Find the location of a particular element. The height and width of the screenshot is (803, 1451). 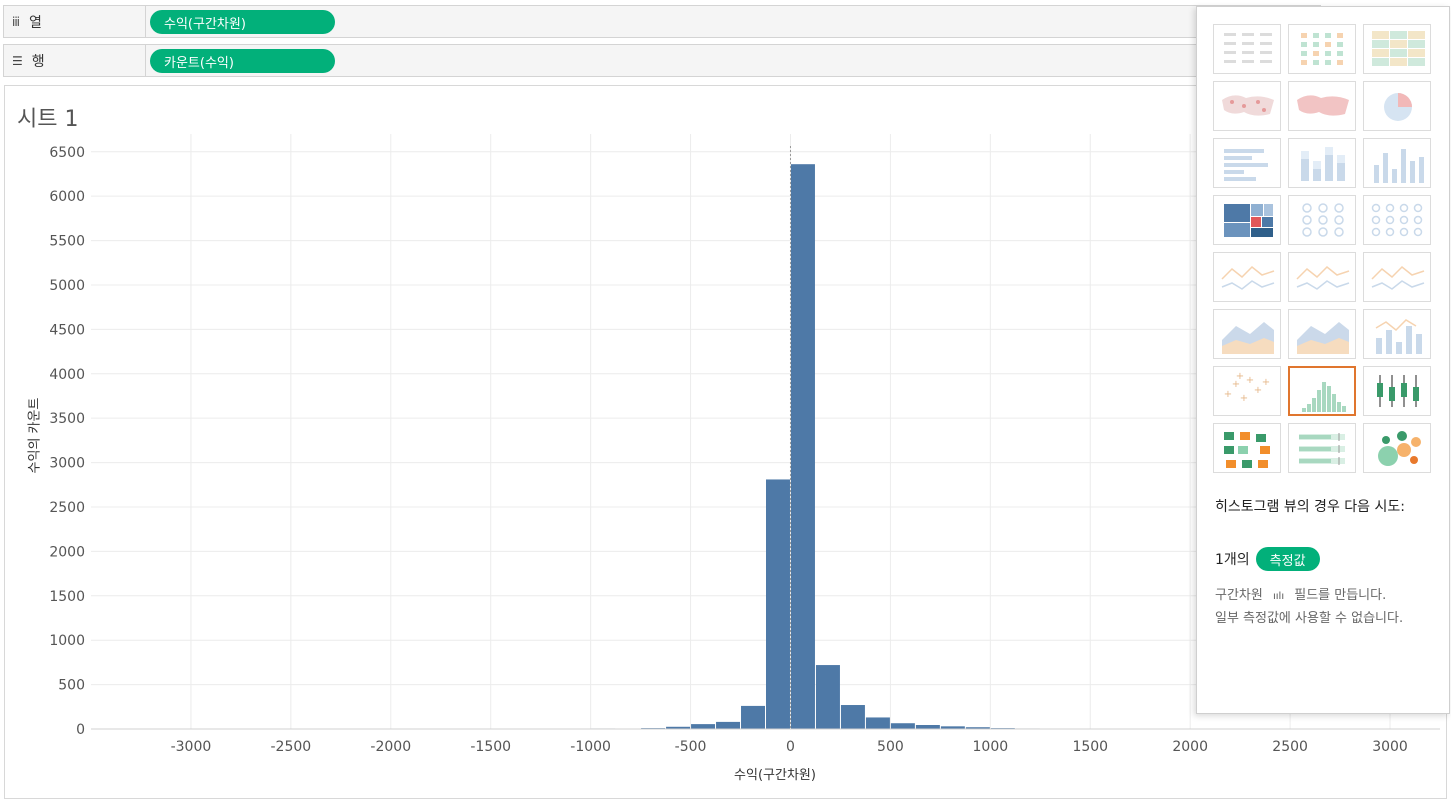

showme-gantt-chart-icon is located at coordinates (1247, 448).